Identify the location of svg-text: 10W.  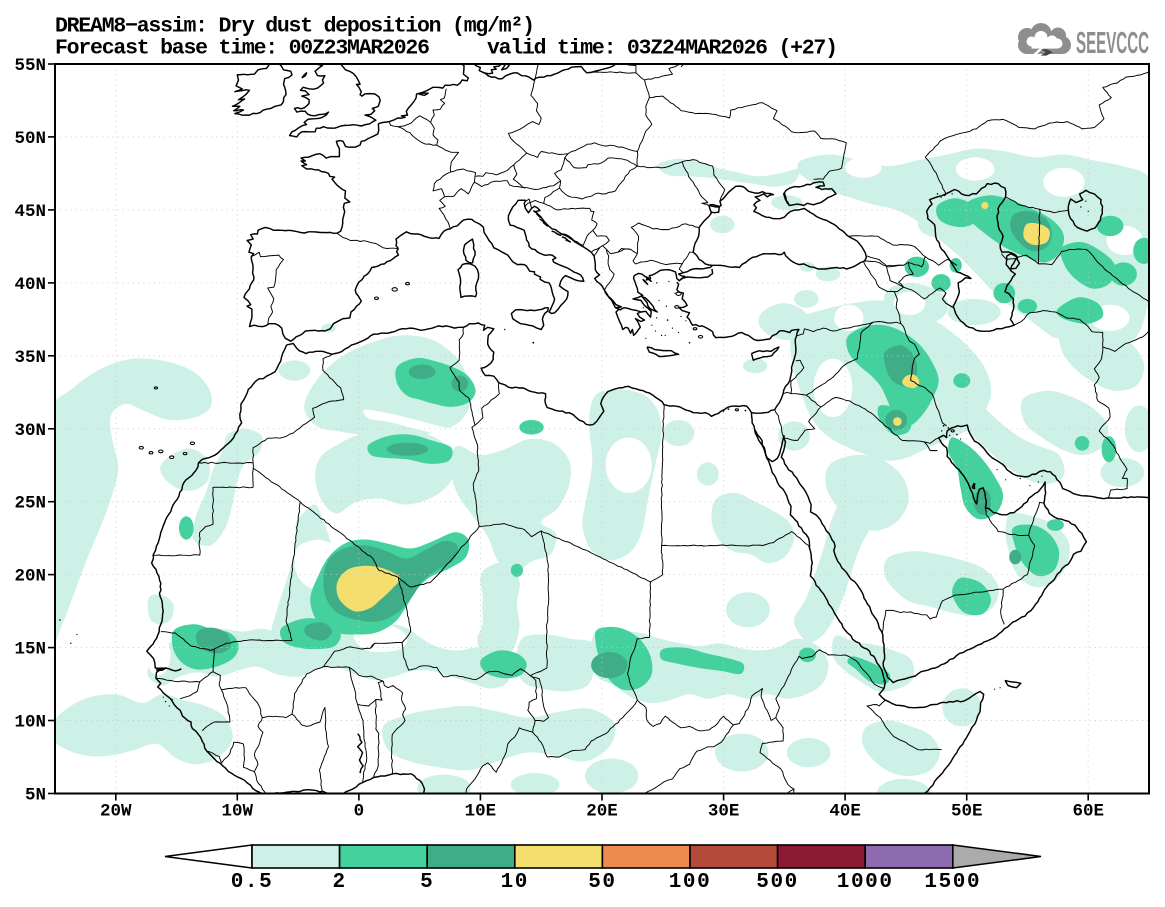
(238, 812).